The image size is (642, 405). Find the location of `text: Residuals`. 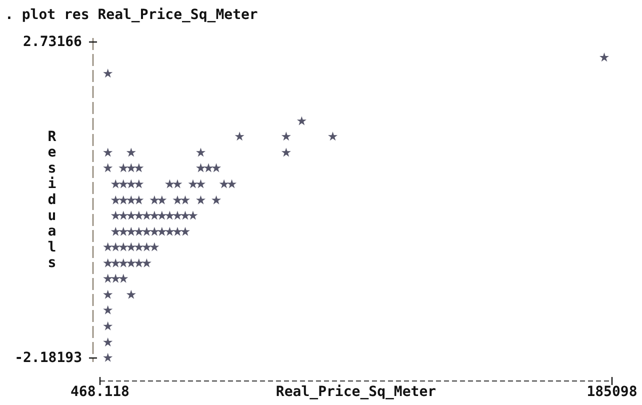

text: Residuals is located at coordinates (52, 200).